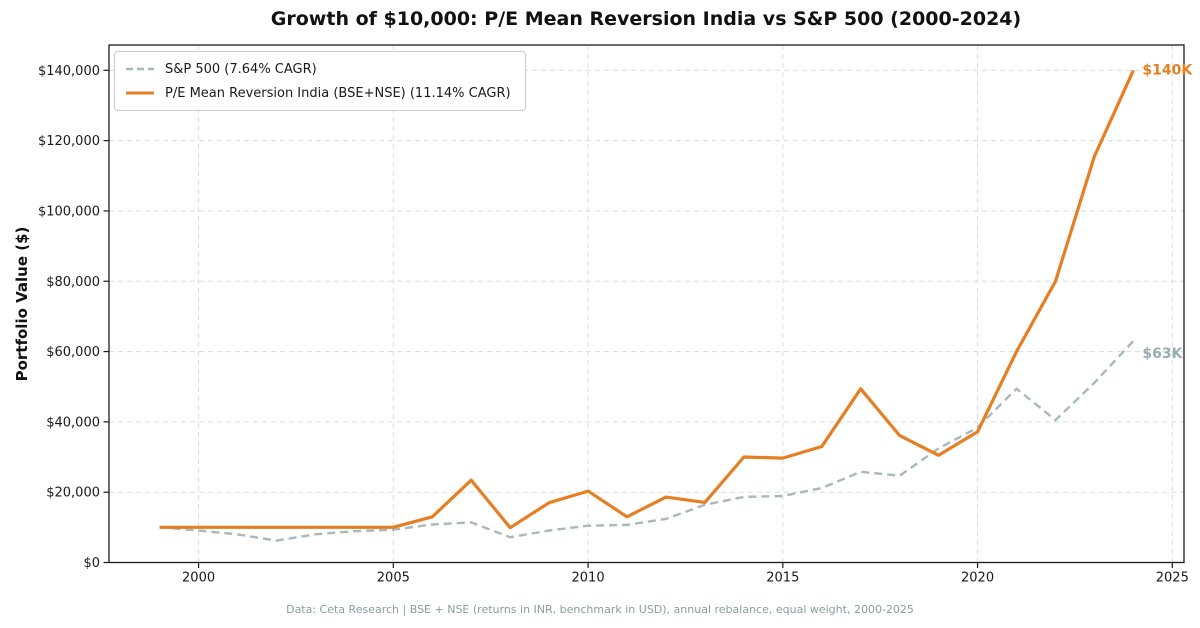 The image size is (1200, 628). I want to click on x-tick-label: 2010, so click(588, 578).